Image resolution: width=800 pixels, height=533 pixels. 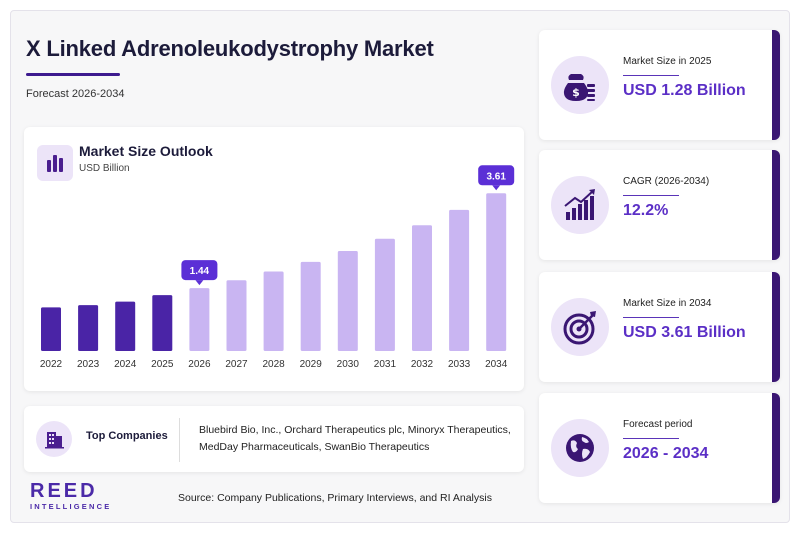 What do you see at coordinates (104, 168) in the screenshot?
I see `chart-unit: USD Billion` at bounding box center [104, 168].